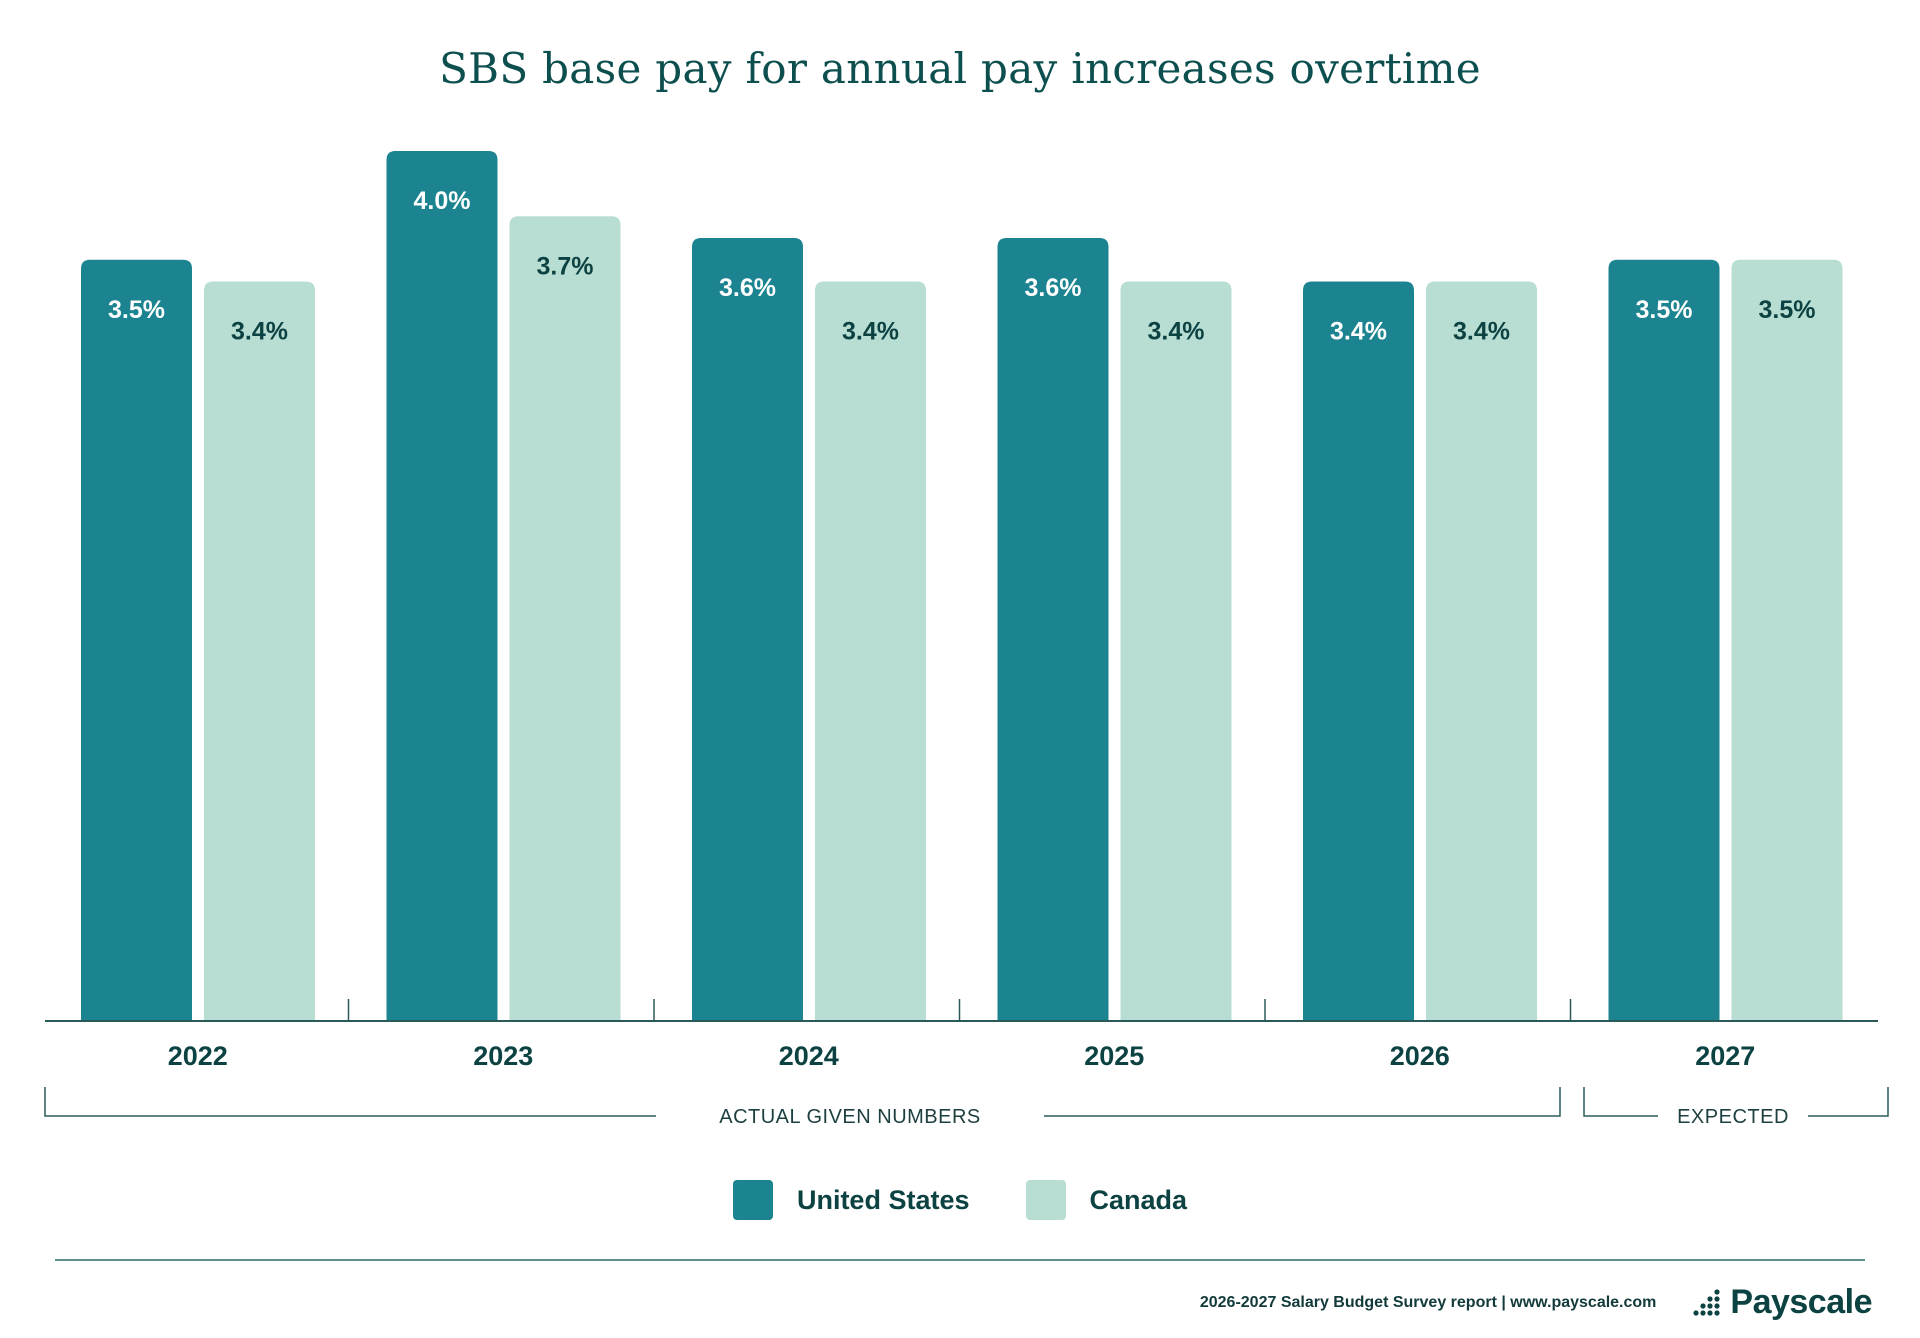  Describe the element at coordinates (1725, 1056) in the screenshot. I see `x-tick-label: 2027` at that location.